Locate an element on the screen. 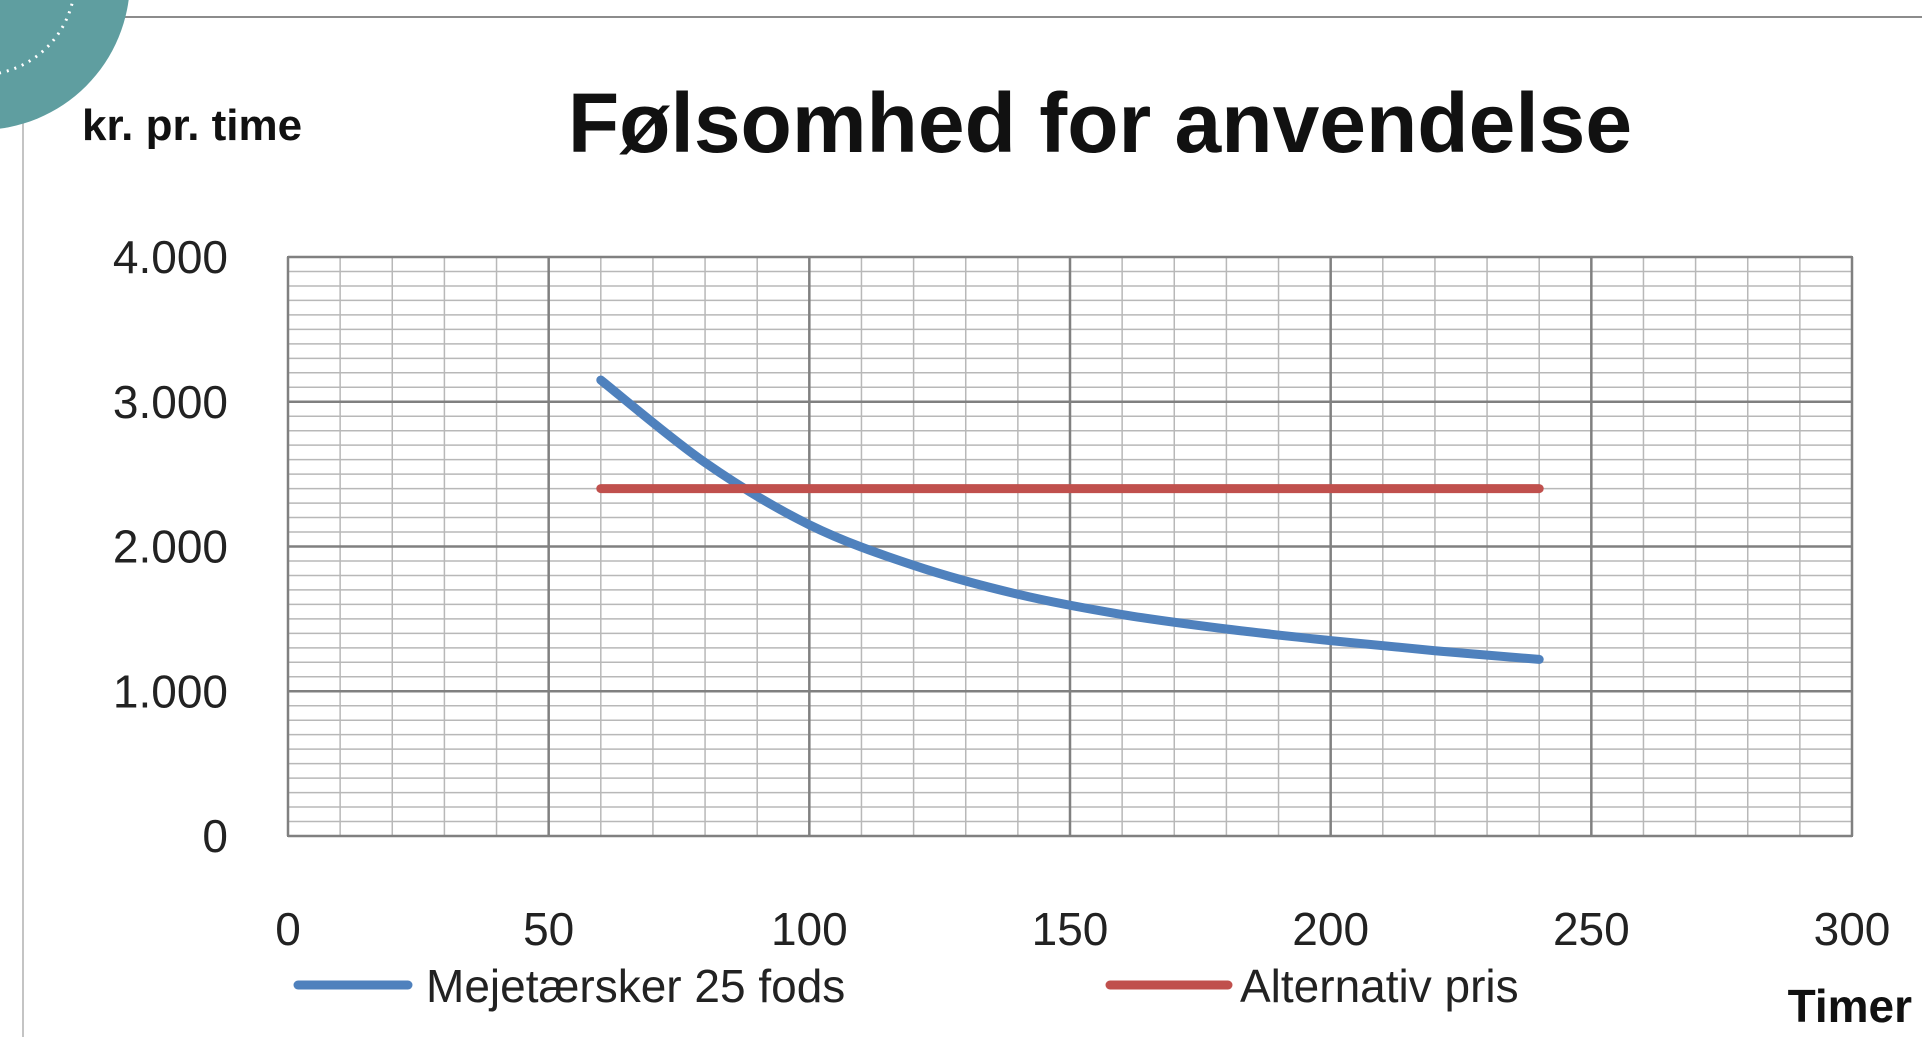 This screenshot has width=1922, height=1037. legend-label-alternativ-pris: Alternativ pris is located at coordinates (1379, 986).